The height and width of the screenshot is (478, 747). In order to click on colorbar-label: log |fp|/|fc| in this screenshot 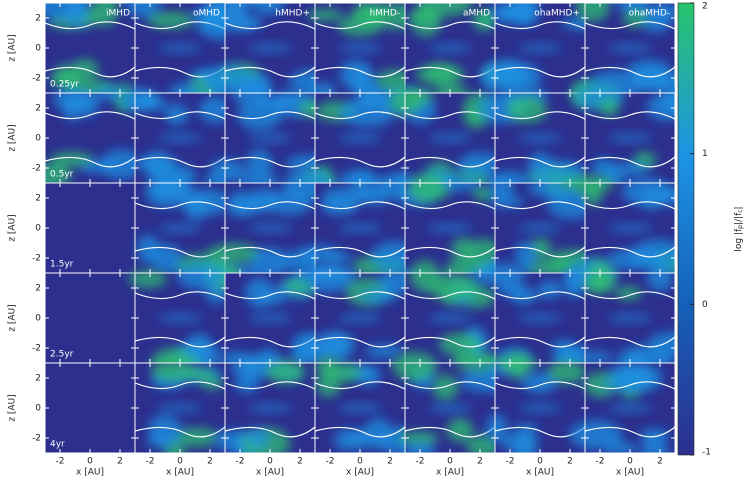, I will do `click(739, 228)`.